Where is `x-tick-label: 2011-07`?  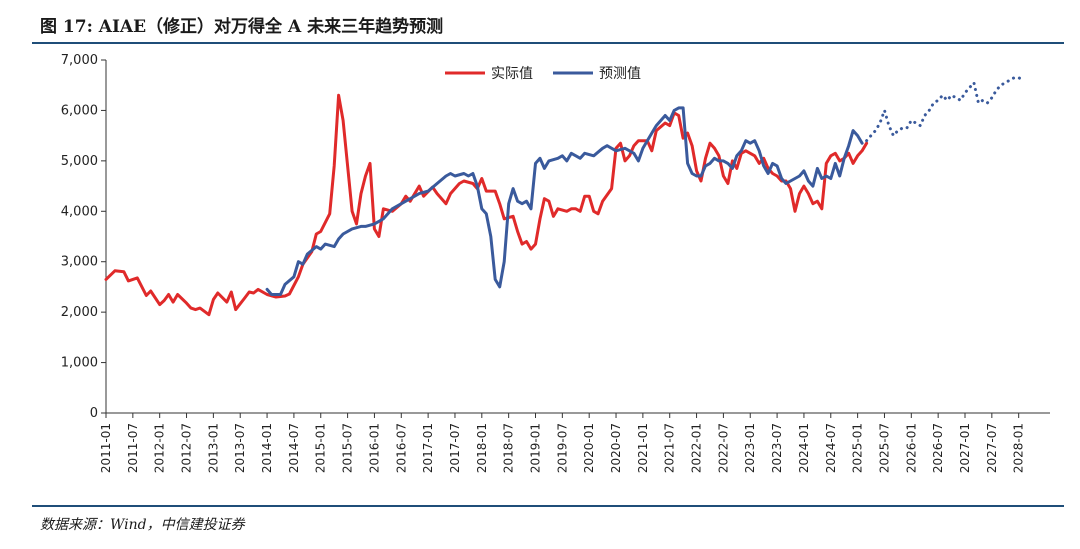
x-tick-label: 2011-07 is located at coordinates (133, 448).